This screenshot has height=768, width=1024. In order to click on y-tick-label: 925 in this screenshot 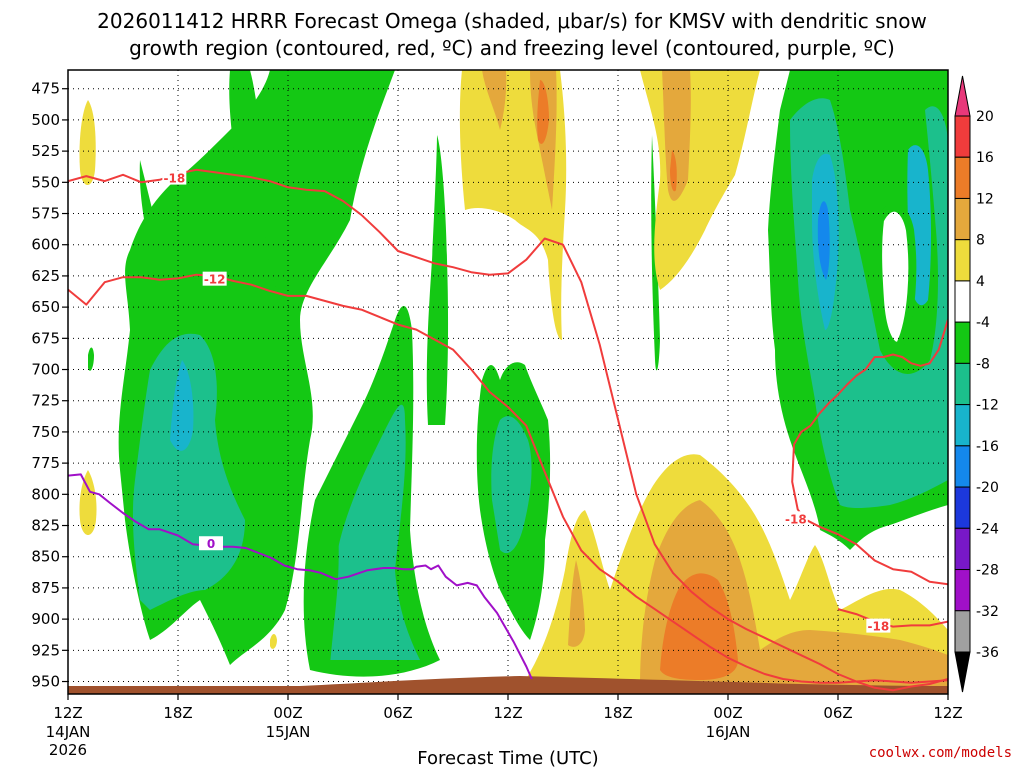, I will do `click(45, 650)`.